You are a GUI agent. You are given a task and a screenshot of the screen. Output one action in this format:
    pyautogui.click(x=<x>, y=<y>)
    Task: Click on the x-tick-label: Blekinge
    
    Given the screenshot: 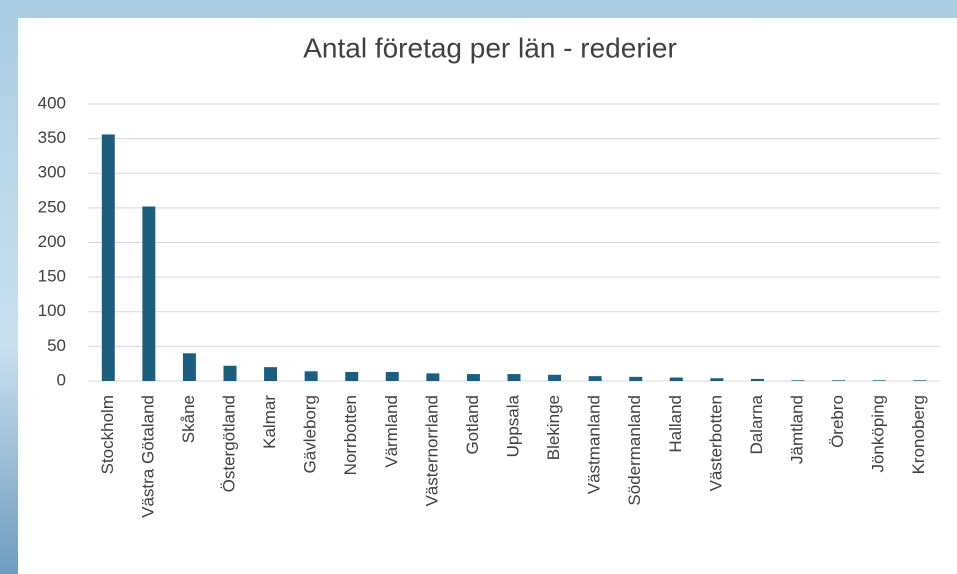 What is the action you would take?
    pyautogui.click(x=553, y=427)
    